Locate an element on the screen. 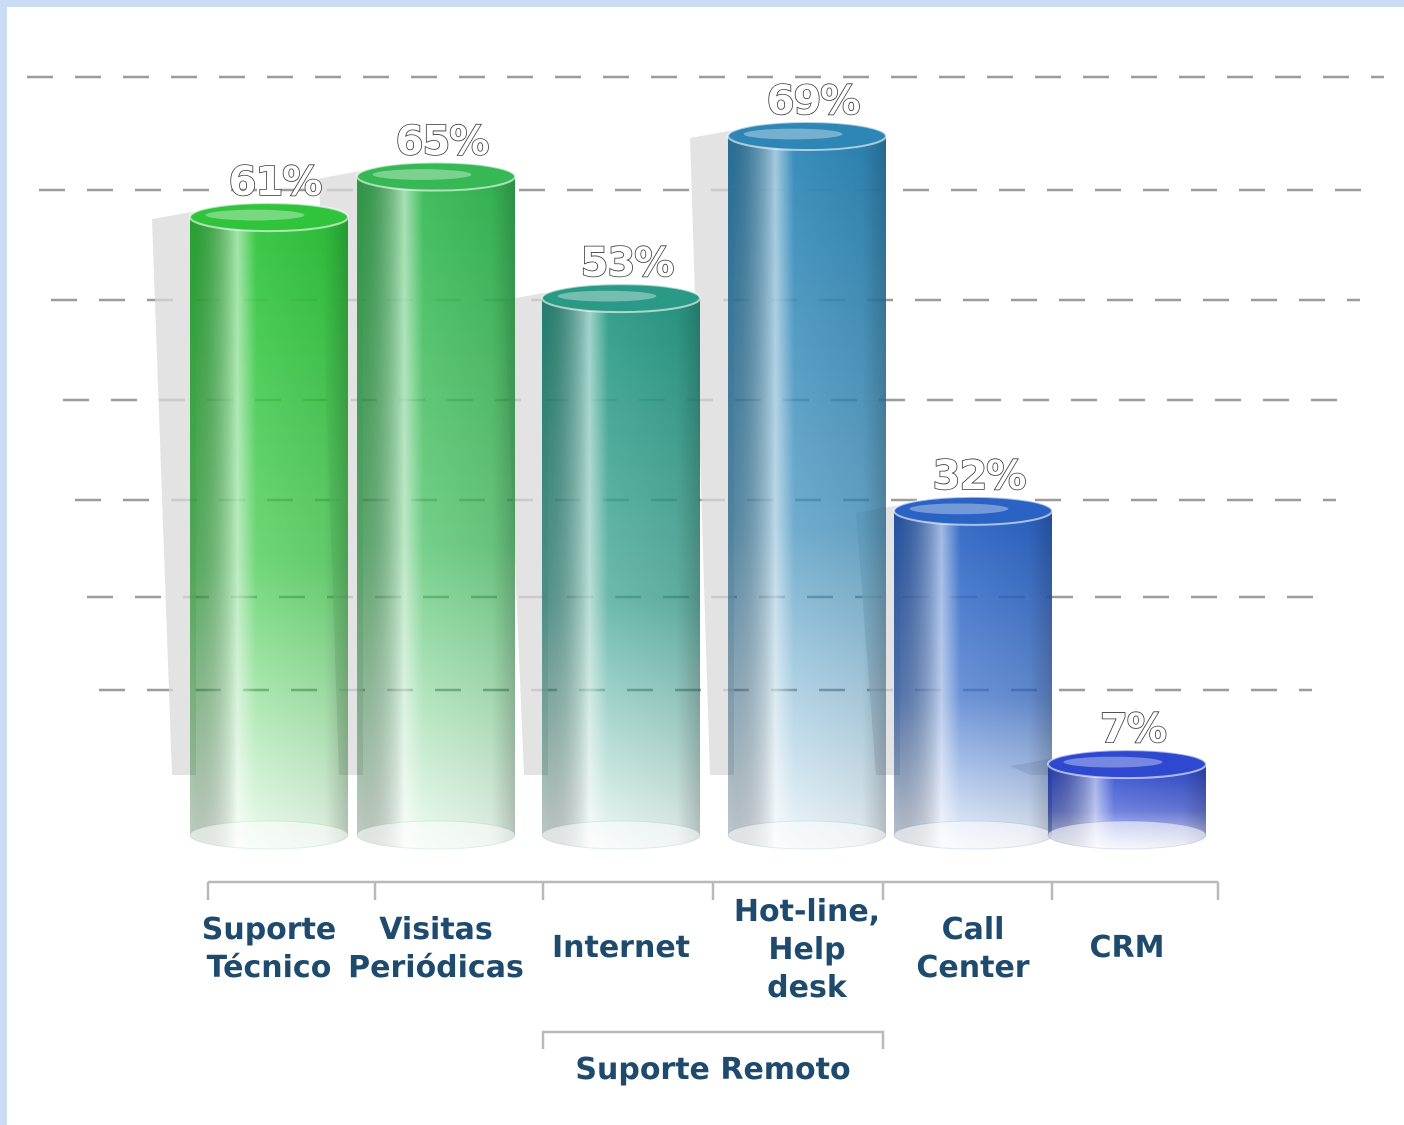  category-label-line: Help is located at coordinates (806, 949).